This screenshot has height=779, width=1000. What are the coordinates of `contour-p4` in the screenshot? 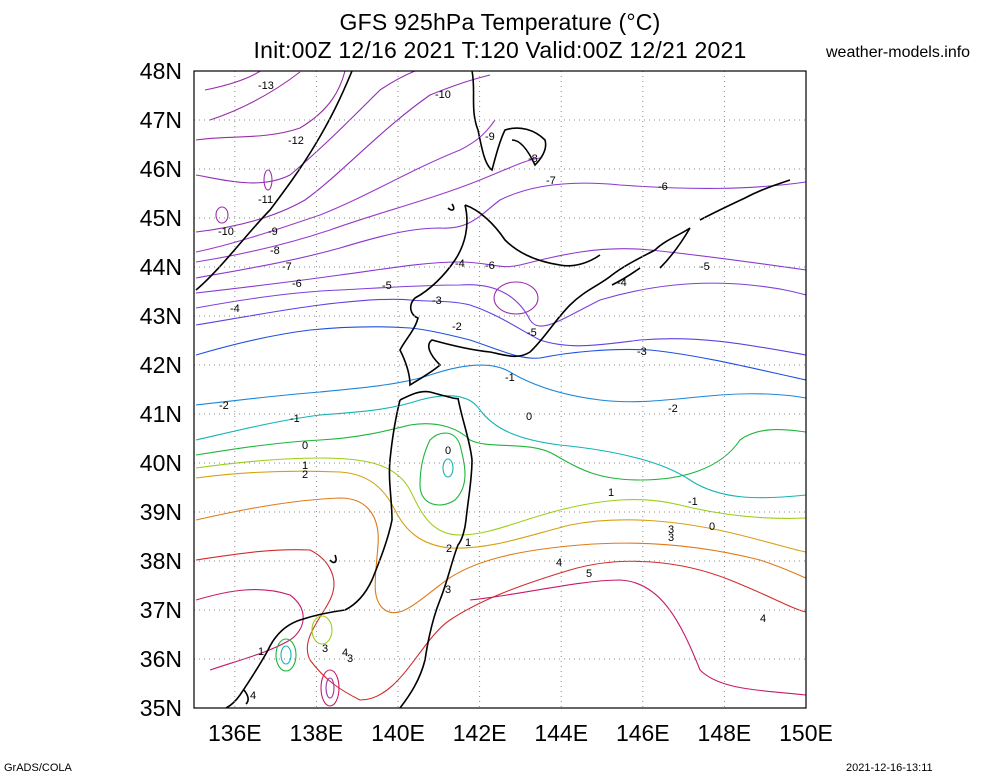 It's located at (500, 625).